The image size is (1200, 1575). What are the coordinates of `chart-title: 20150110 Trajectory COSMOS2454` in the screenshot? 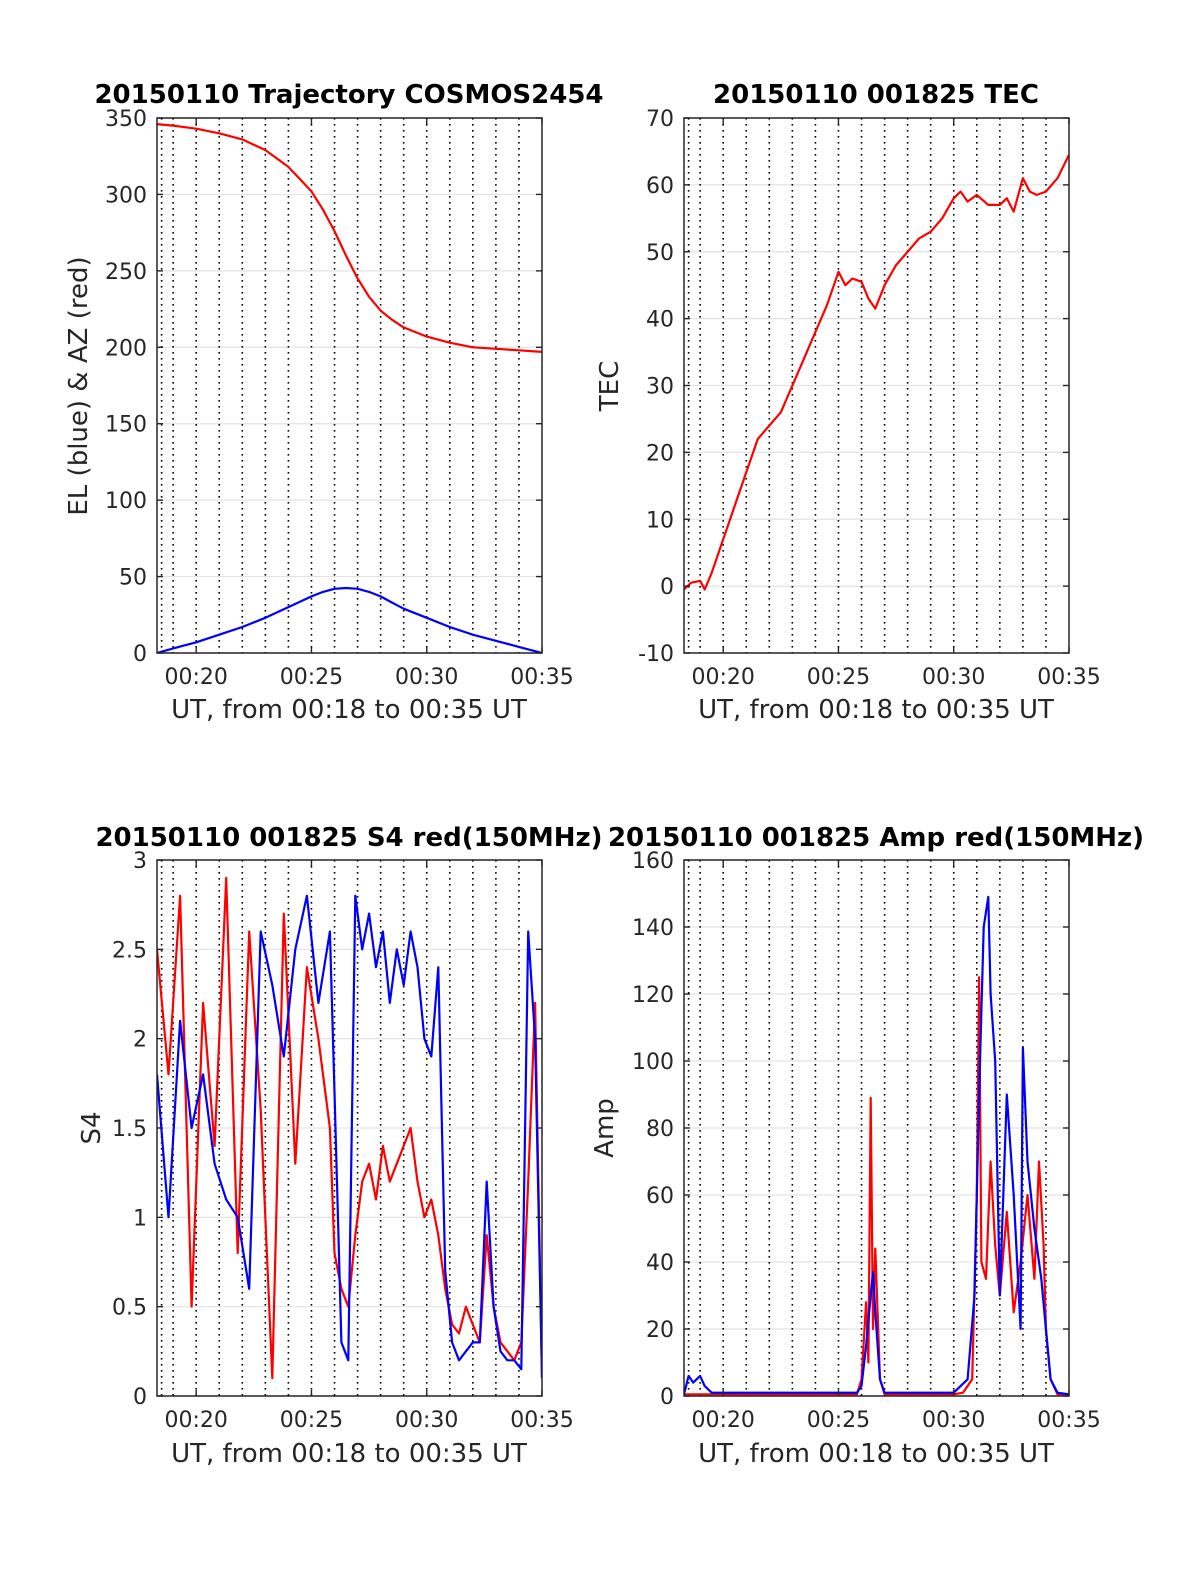 It's located at (348, 95).